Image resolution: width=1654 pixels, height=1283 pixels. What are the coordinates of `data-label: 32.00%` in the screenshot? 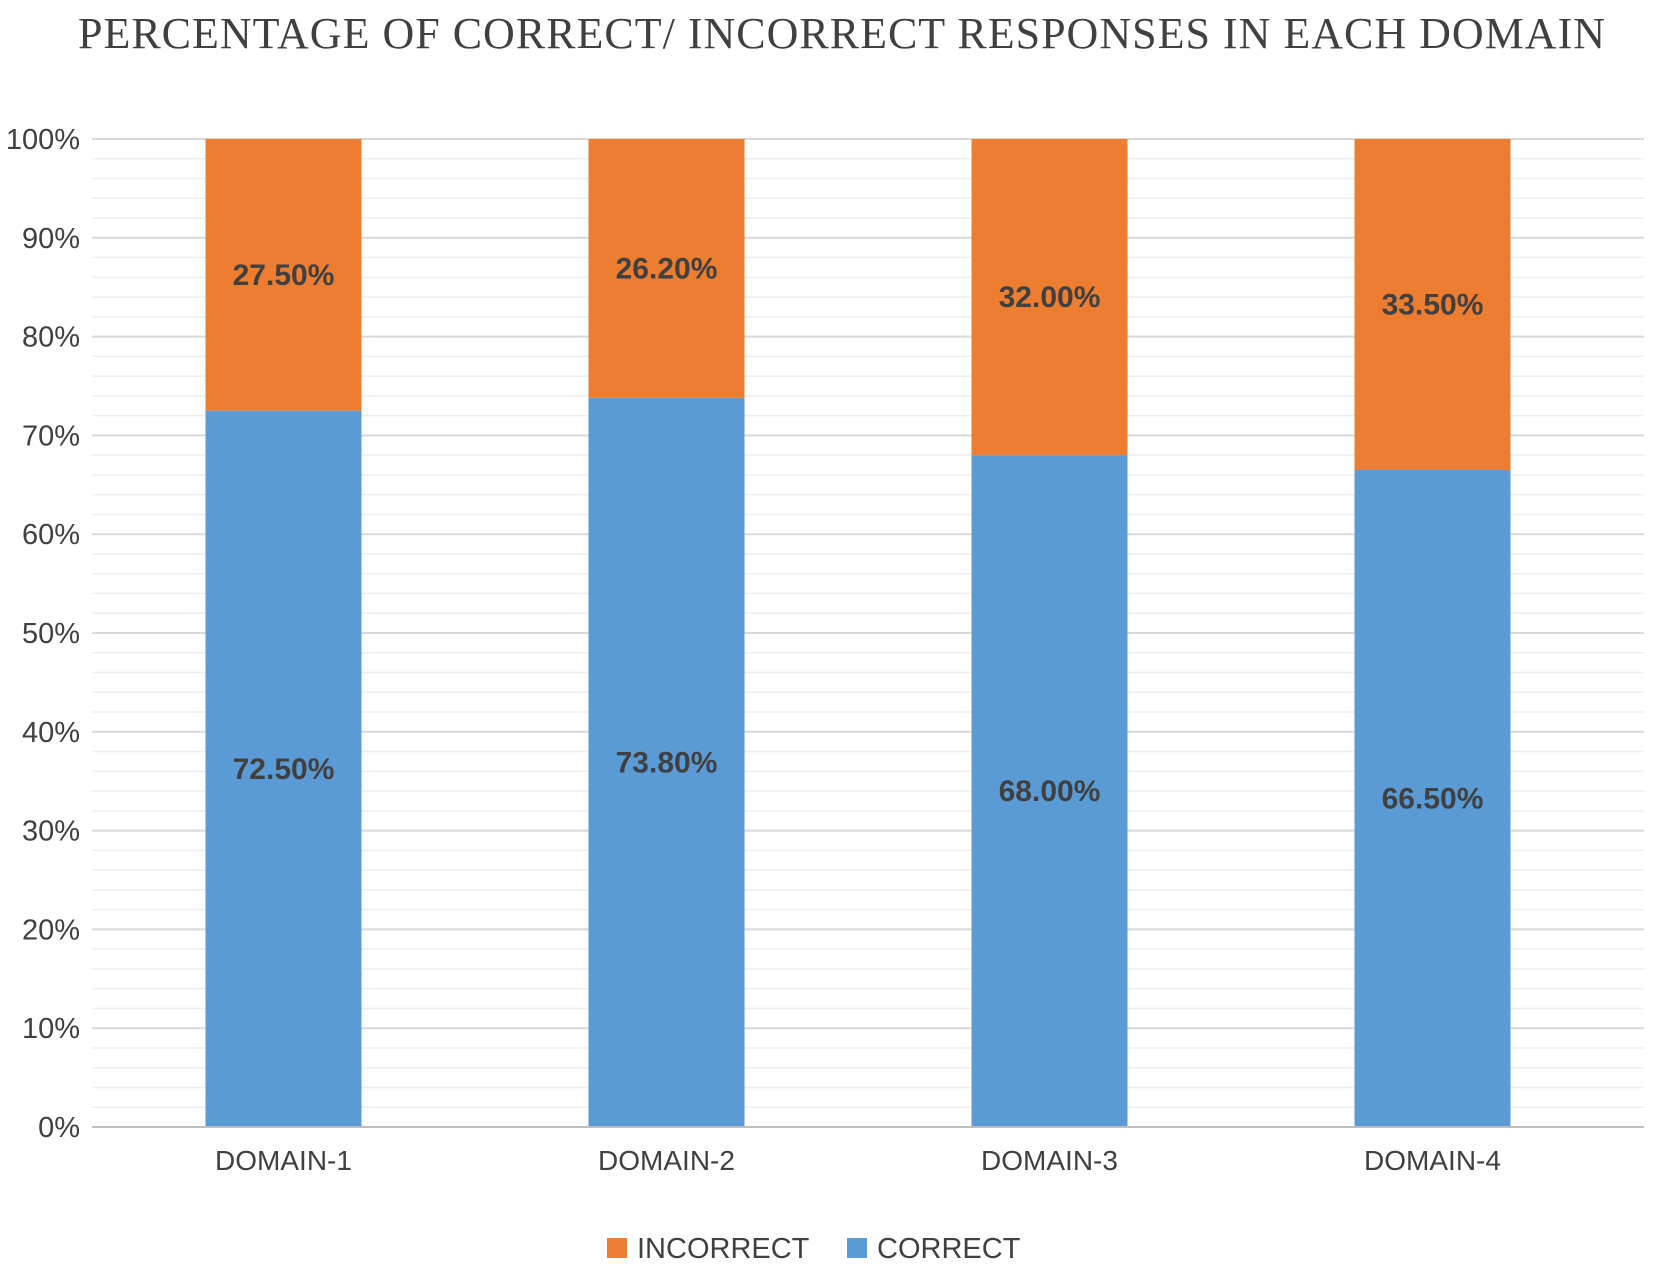 It's located at (1050, 297).